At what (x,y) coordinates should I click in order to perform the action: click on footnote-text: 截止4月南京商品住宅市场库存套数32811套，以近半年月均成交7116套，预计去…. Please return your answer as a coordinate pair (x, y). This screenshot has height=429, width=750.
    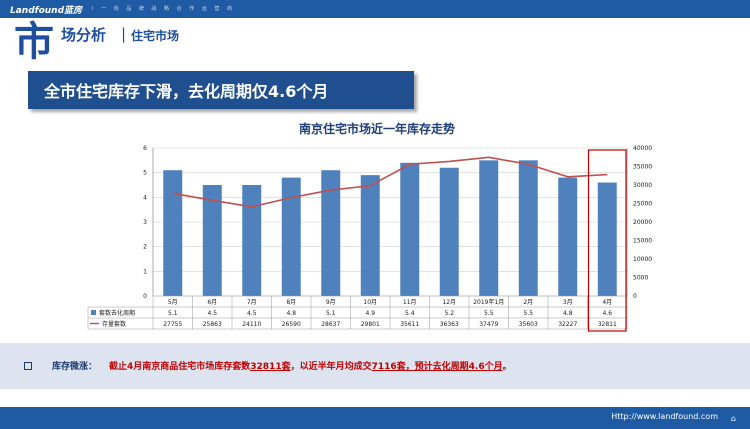
    Looking at the image, I should click on (310, 365).